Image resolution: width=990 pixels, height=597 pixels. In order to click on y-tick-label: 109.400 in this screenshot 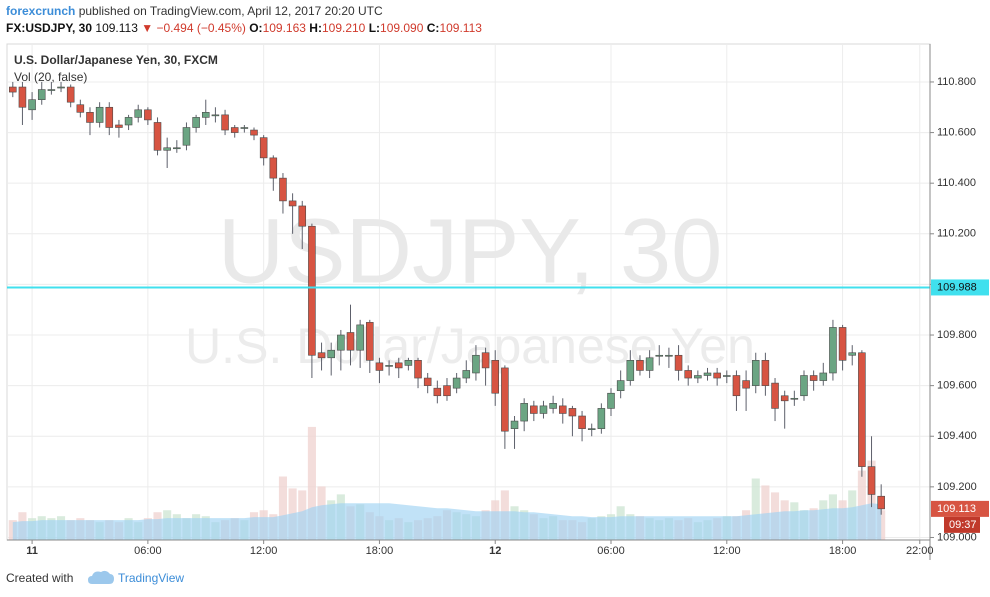, I will do `click(957, 436)`.